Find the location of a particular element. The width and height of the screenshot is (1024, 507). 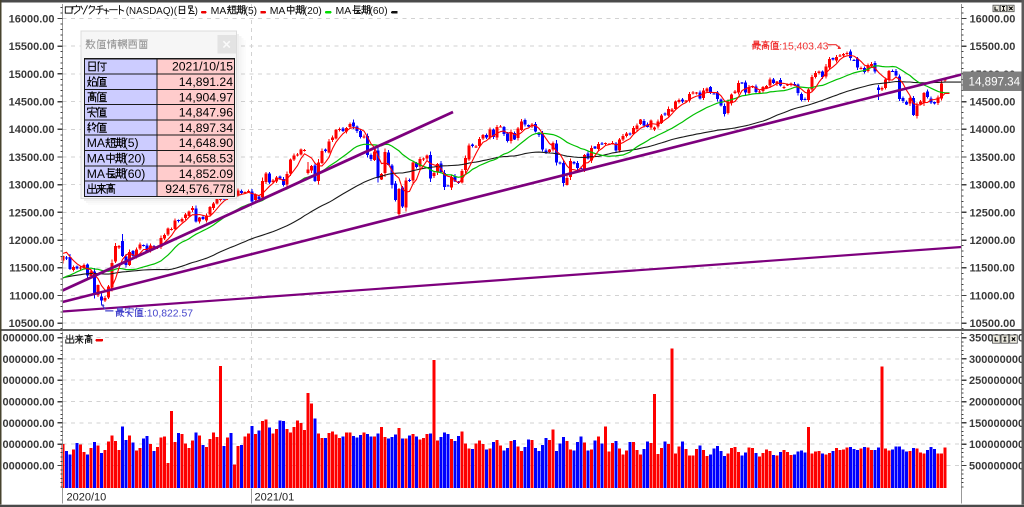

svg-text: 14,852.09 is located at coordinates (206, 174).